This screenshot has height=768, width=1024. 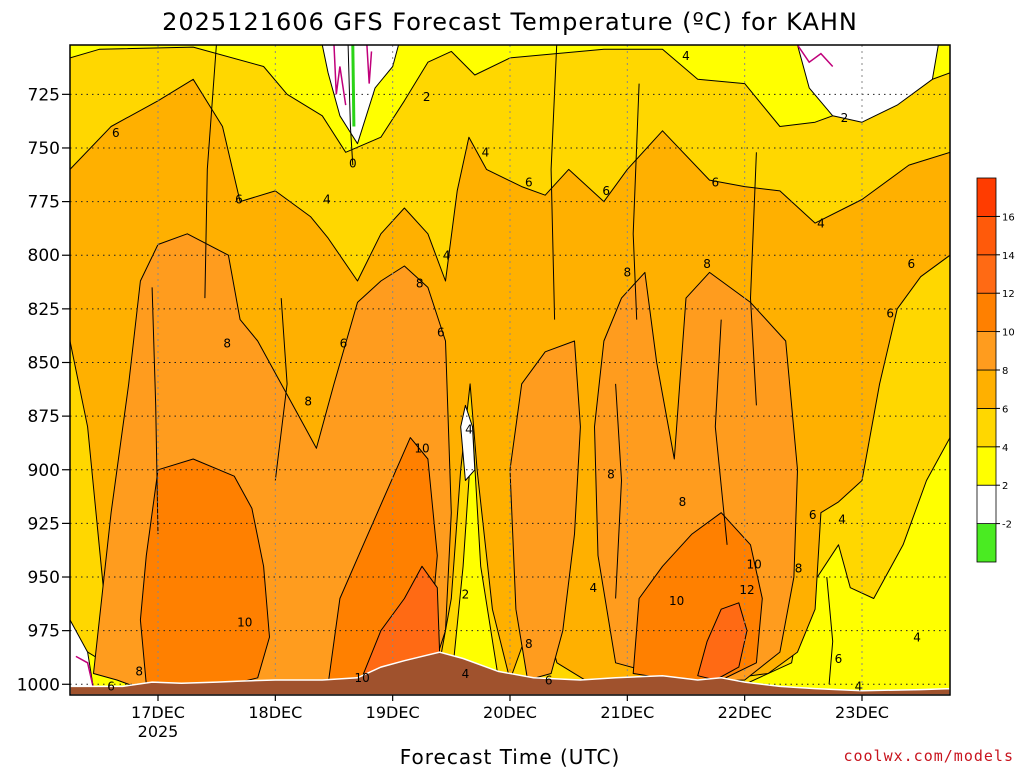 What do you see at coordinates (928, 756) in the screenshot?
I see `credit-text: coolwx.com/models` at bounding box center [928, 756].